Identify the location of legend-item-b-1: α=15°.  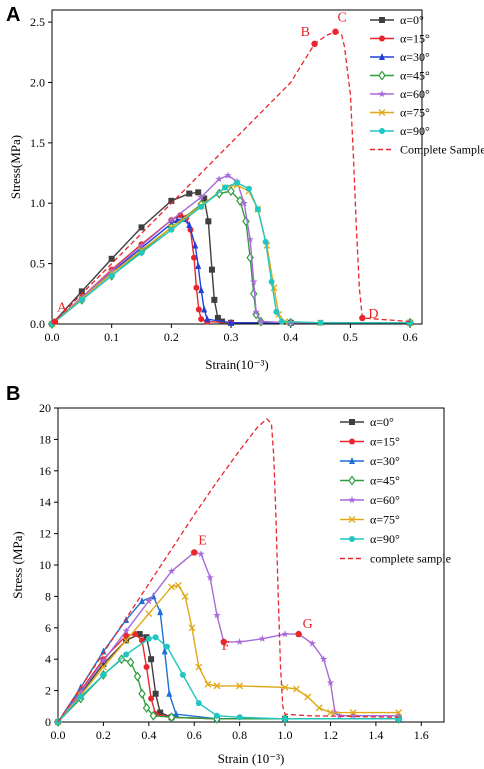
(370, 442).